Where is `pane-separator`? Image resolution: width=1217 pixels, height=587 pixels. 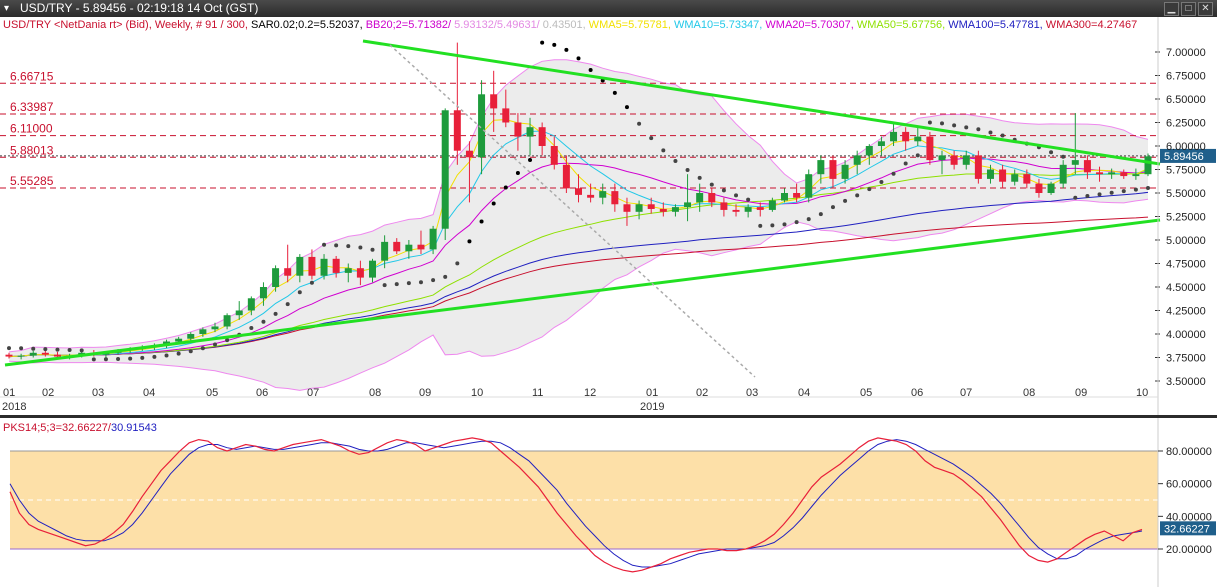
pane-separator is located at coordinates (608, 416).